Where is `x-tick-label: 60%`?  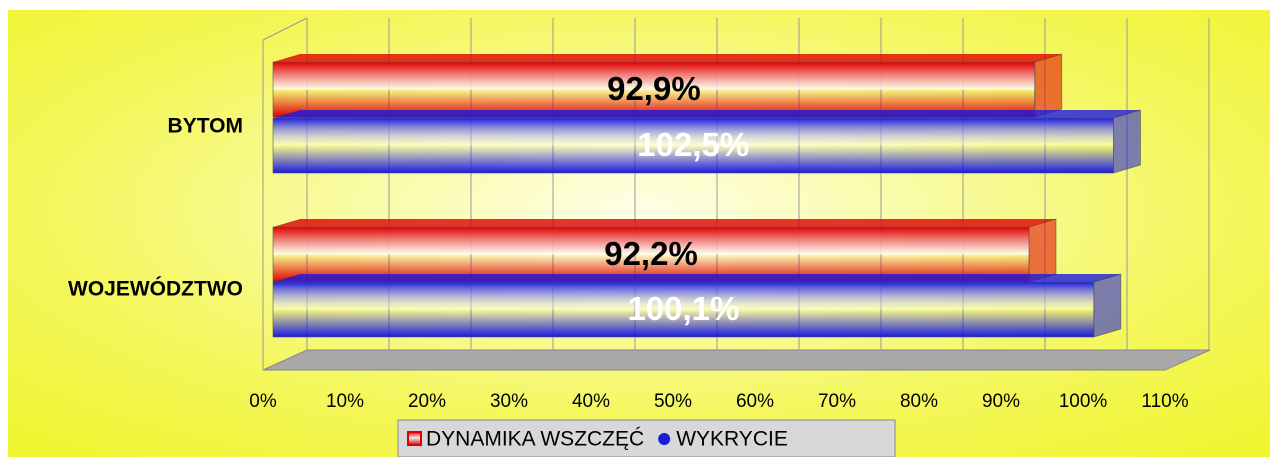
x-tick-label: 60% is located at coordinates (755, 401).